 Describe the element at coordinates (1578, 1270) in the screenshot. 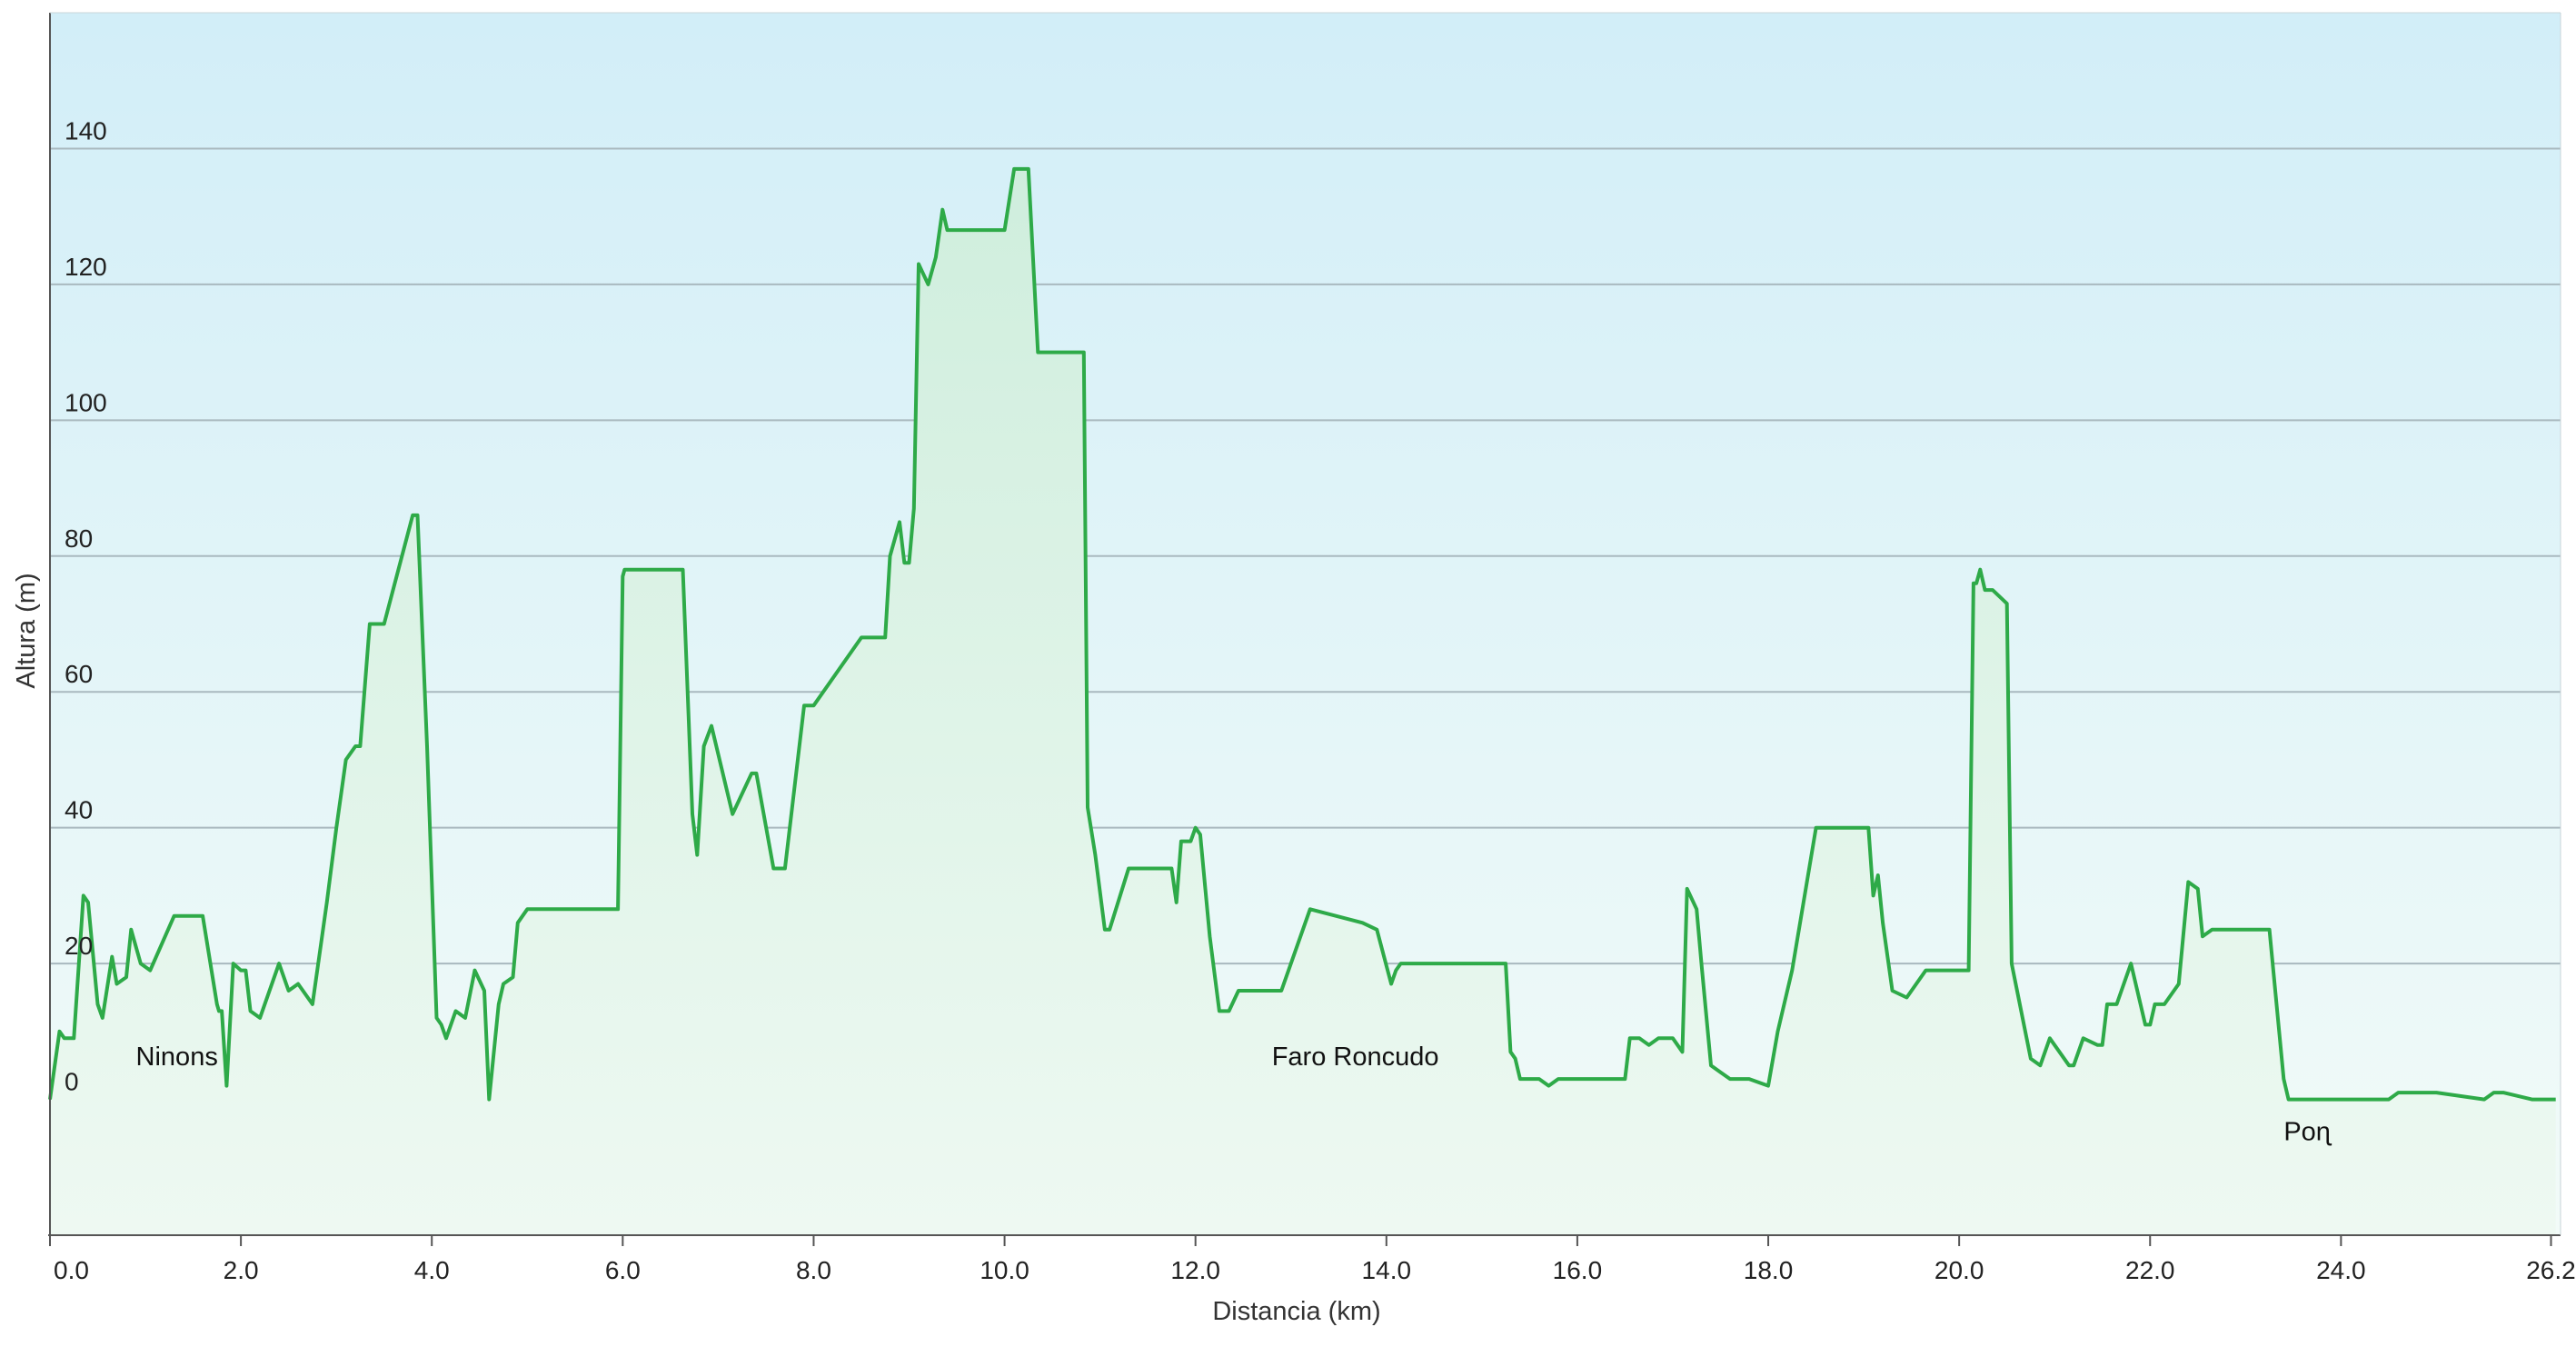

I see `x-tick-label: 16.0` at that location.